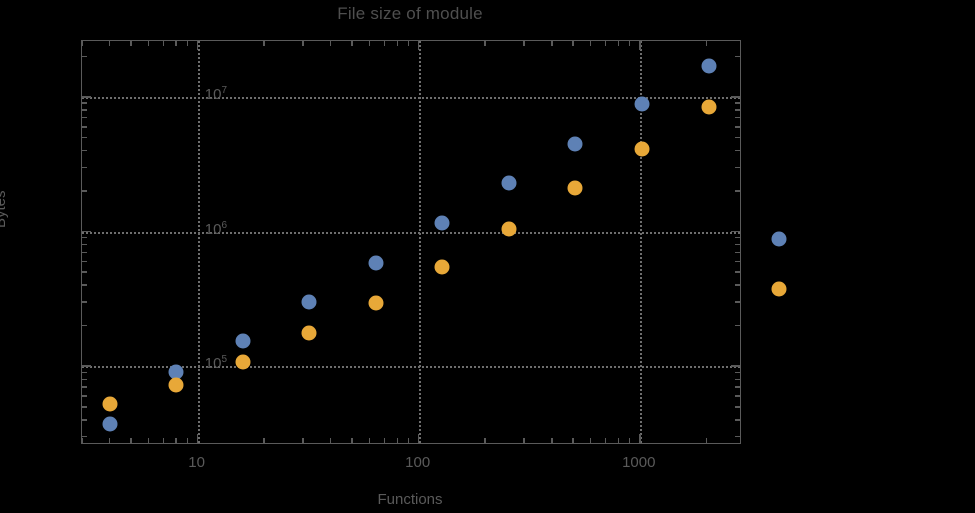 Image resolution: width=975 pixels, height=513 pixels. What do you see at coordinates (410, 13) in the screenshot?
I see `chart-title: File size of module` at bounding box center [410, 13].